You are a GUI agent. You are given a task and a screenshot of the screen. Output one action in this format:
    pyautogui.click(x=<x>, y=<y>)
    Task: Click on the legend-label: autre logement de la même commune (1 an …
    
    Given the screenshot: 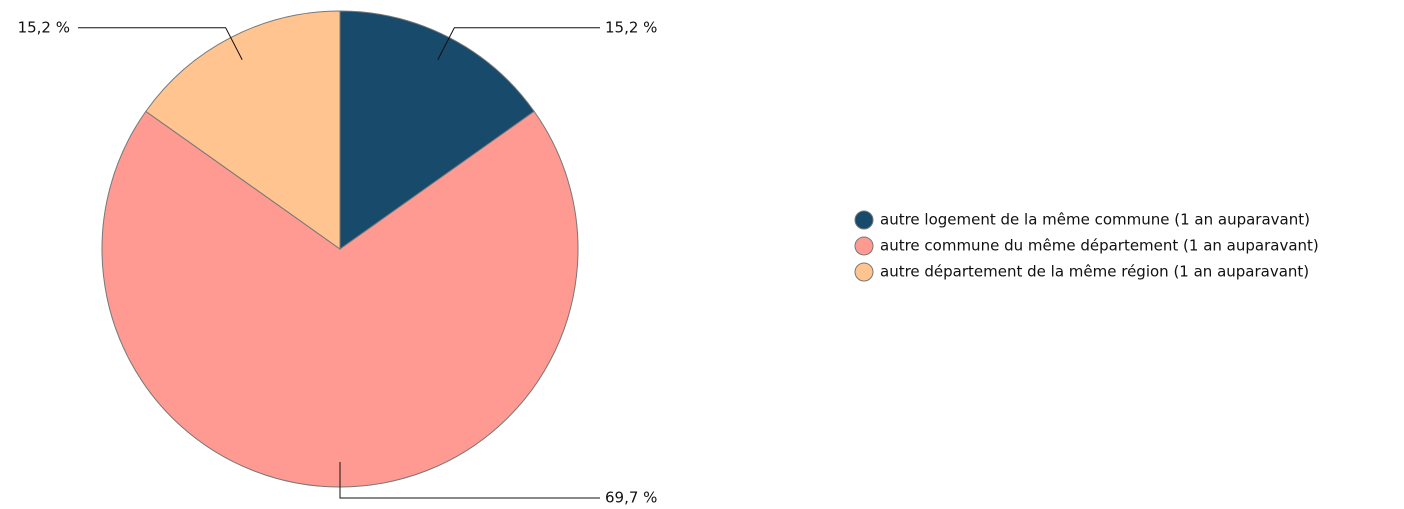 What is the action you would take?
    pyautogui.click(x=1095, y=220)
    